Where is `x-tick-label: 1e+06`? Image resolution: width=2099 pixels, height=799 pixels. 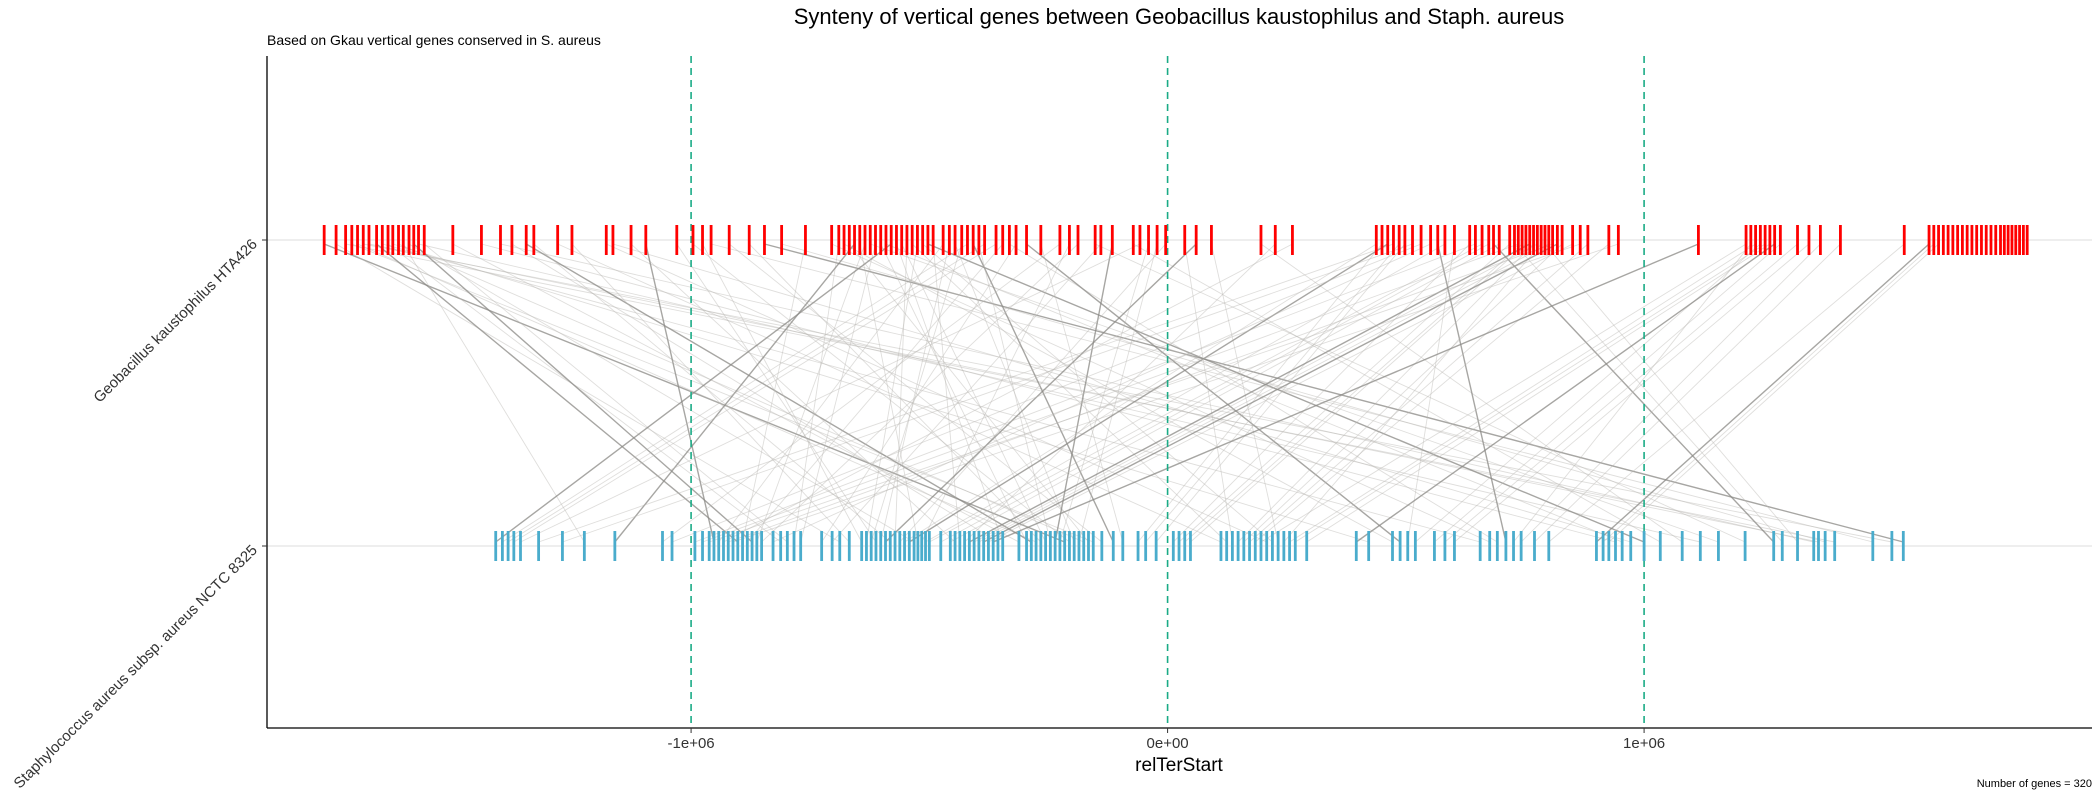
x-tick-label: 1e+06 is located at coordinates (1644, 743).